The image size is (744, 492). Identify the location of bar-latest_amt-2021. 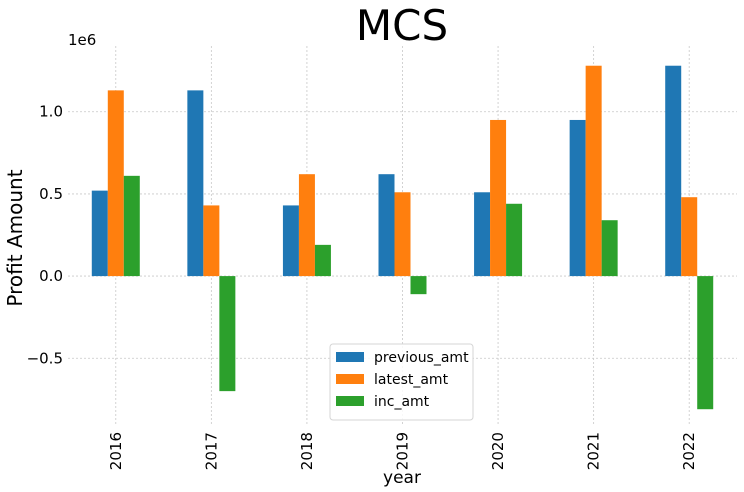
(593, 171).